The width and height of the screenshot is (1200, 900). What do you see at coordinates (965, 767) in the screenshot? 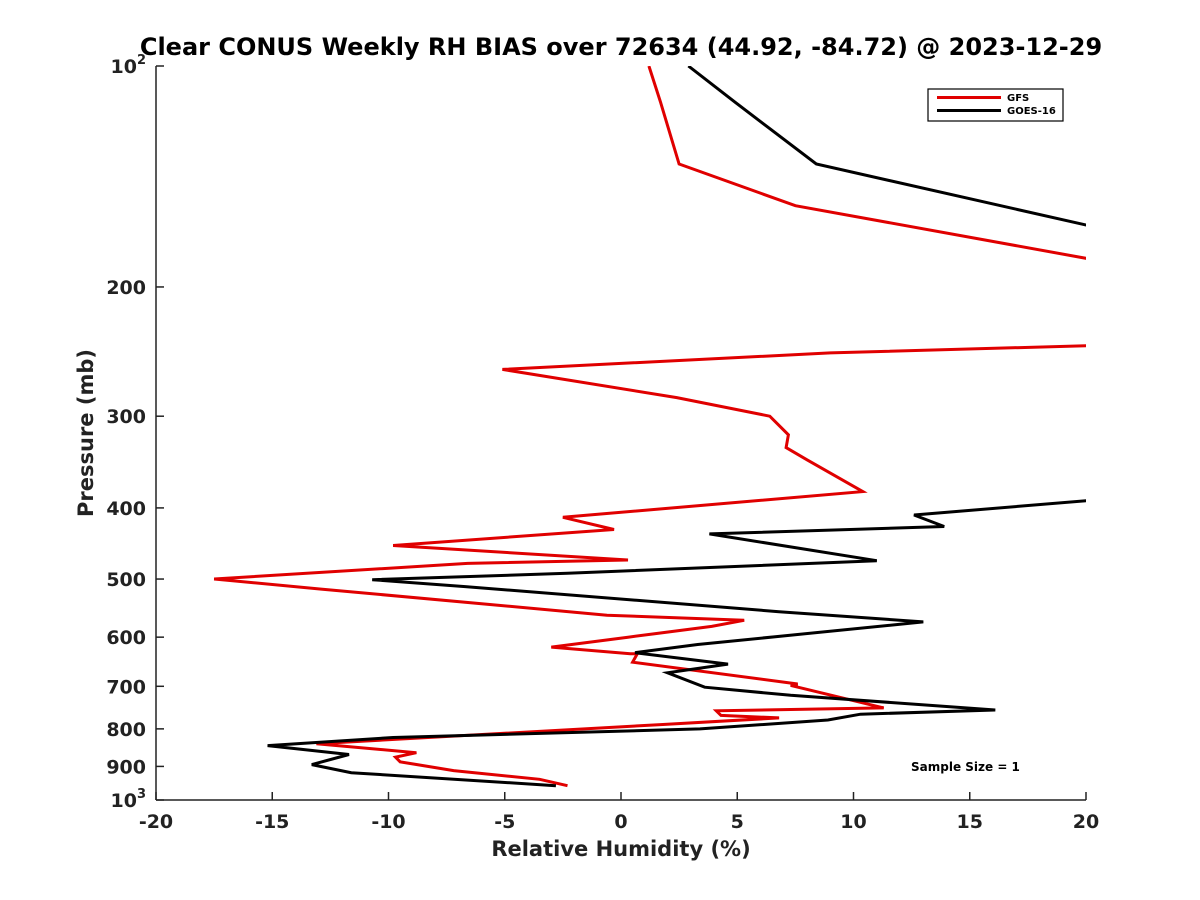
I see `sample-size-annotation: Sample Size = 1` at bounding box center [965, 767].